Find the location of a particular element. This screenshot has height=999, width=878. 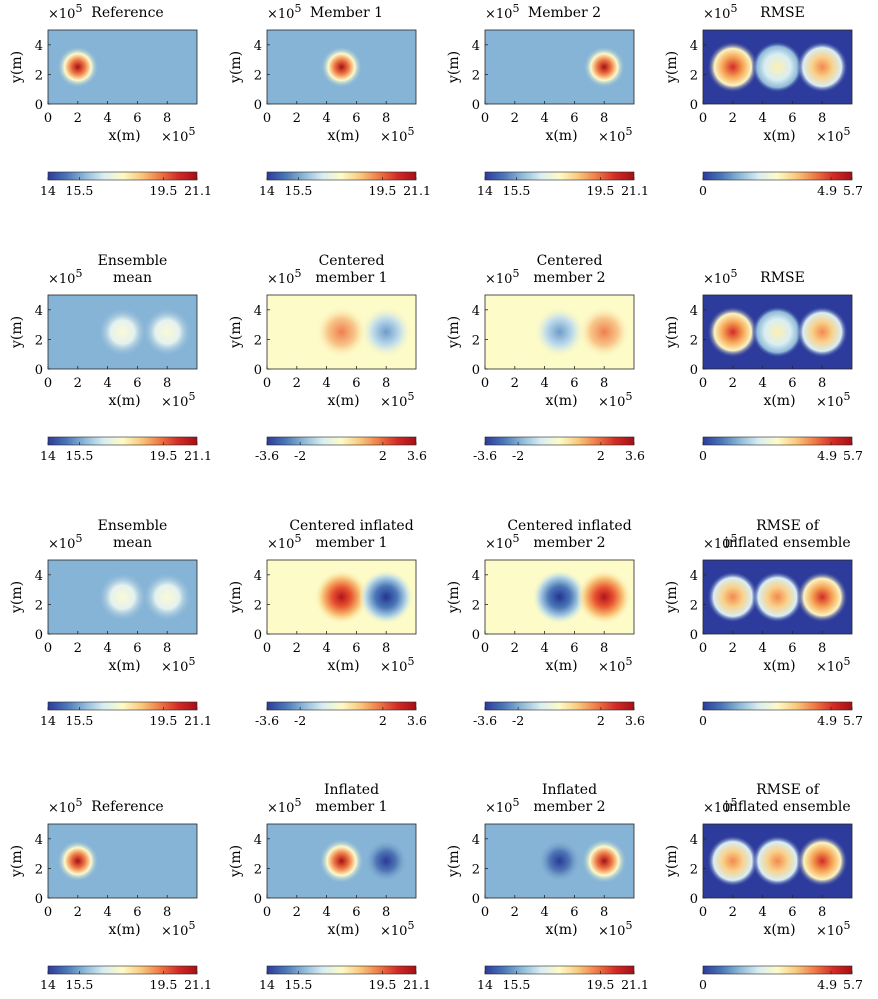

subplot-4: RMSE 0 2 4 0 2 4 6 8 y(m) x(m) ×105 ×105 0 4.9 5.7 is located at coordinates (763, 100).